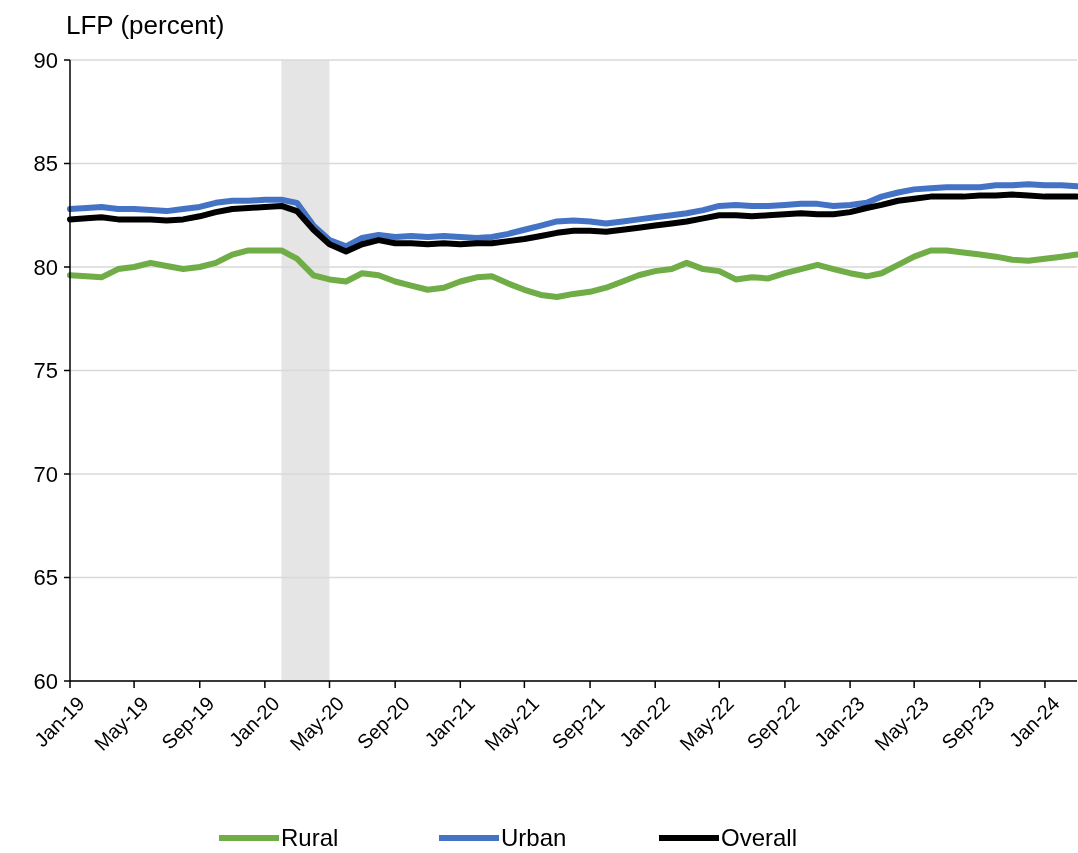 This screenshot has width=1078, height=853. Describe the element at coordinates (45, 164) in the screenshot. I see `y-tick-label: 85` at that location.